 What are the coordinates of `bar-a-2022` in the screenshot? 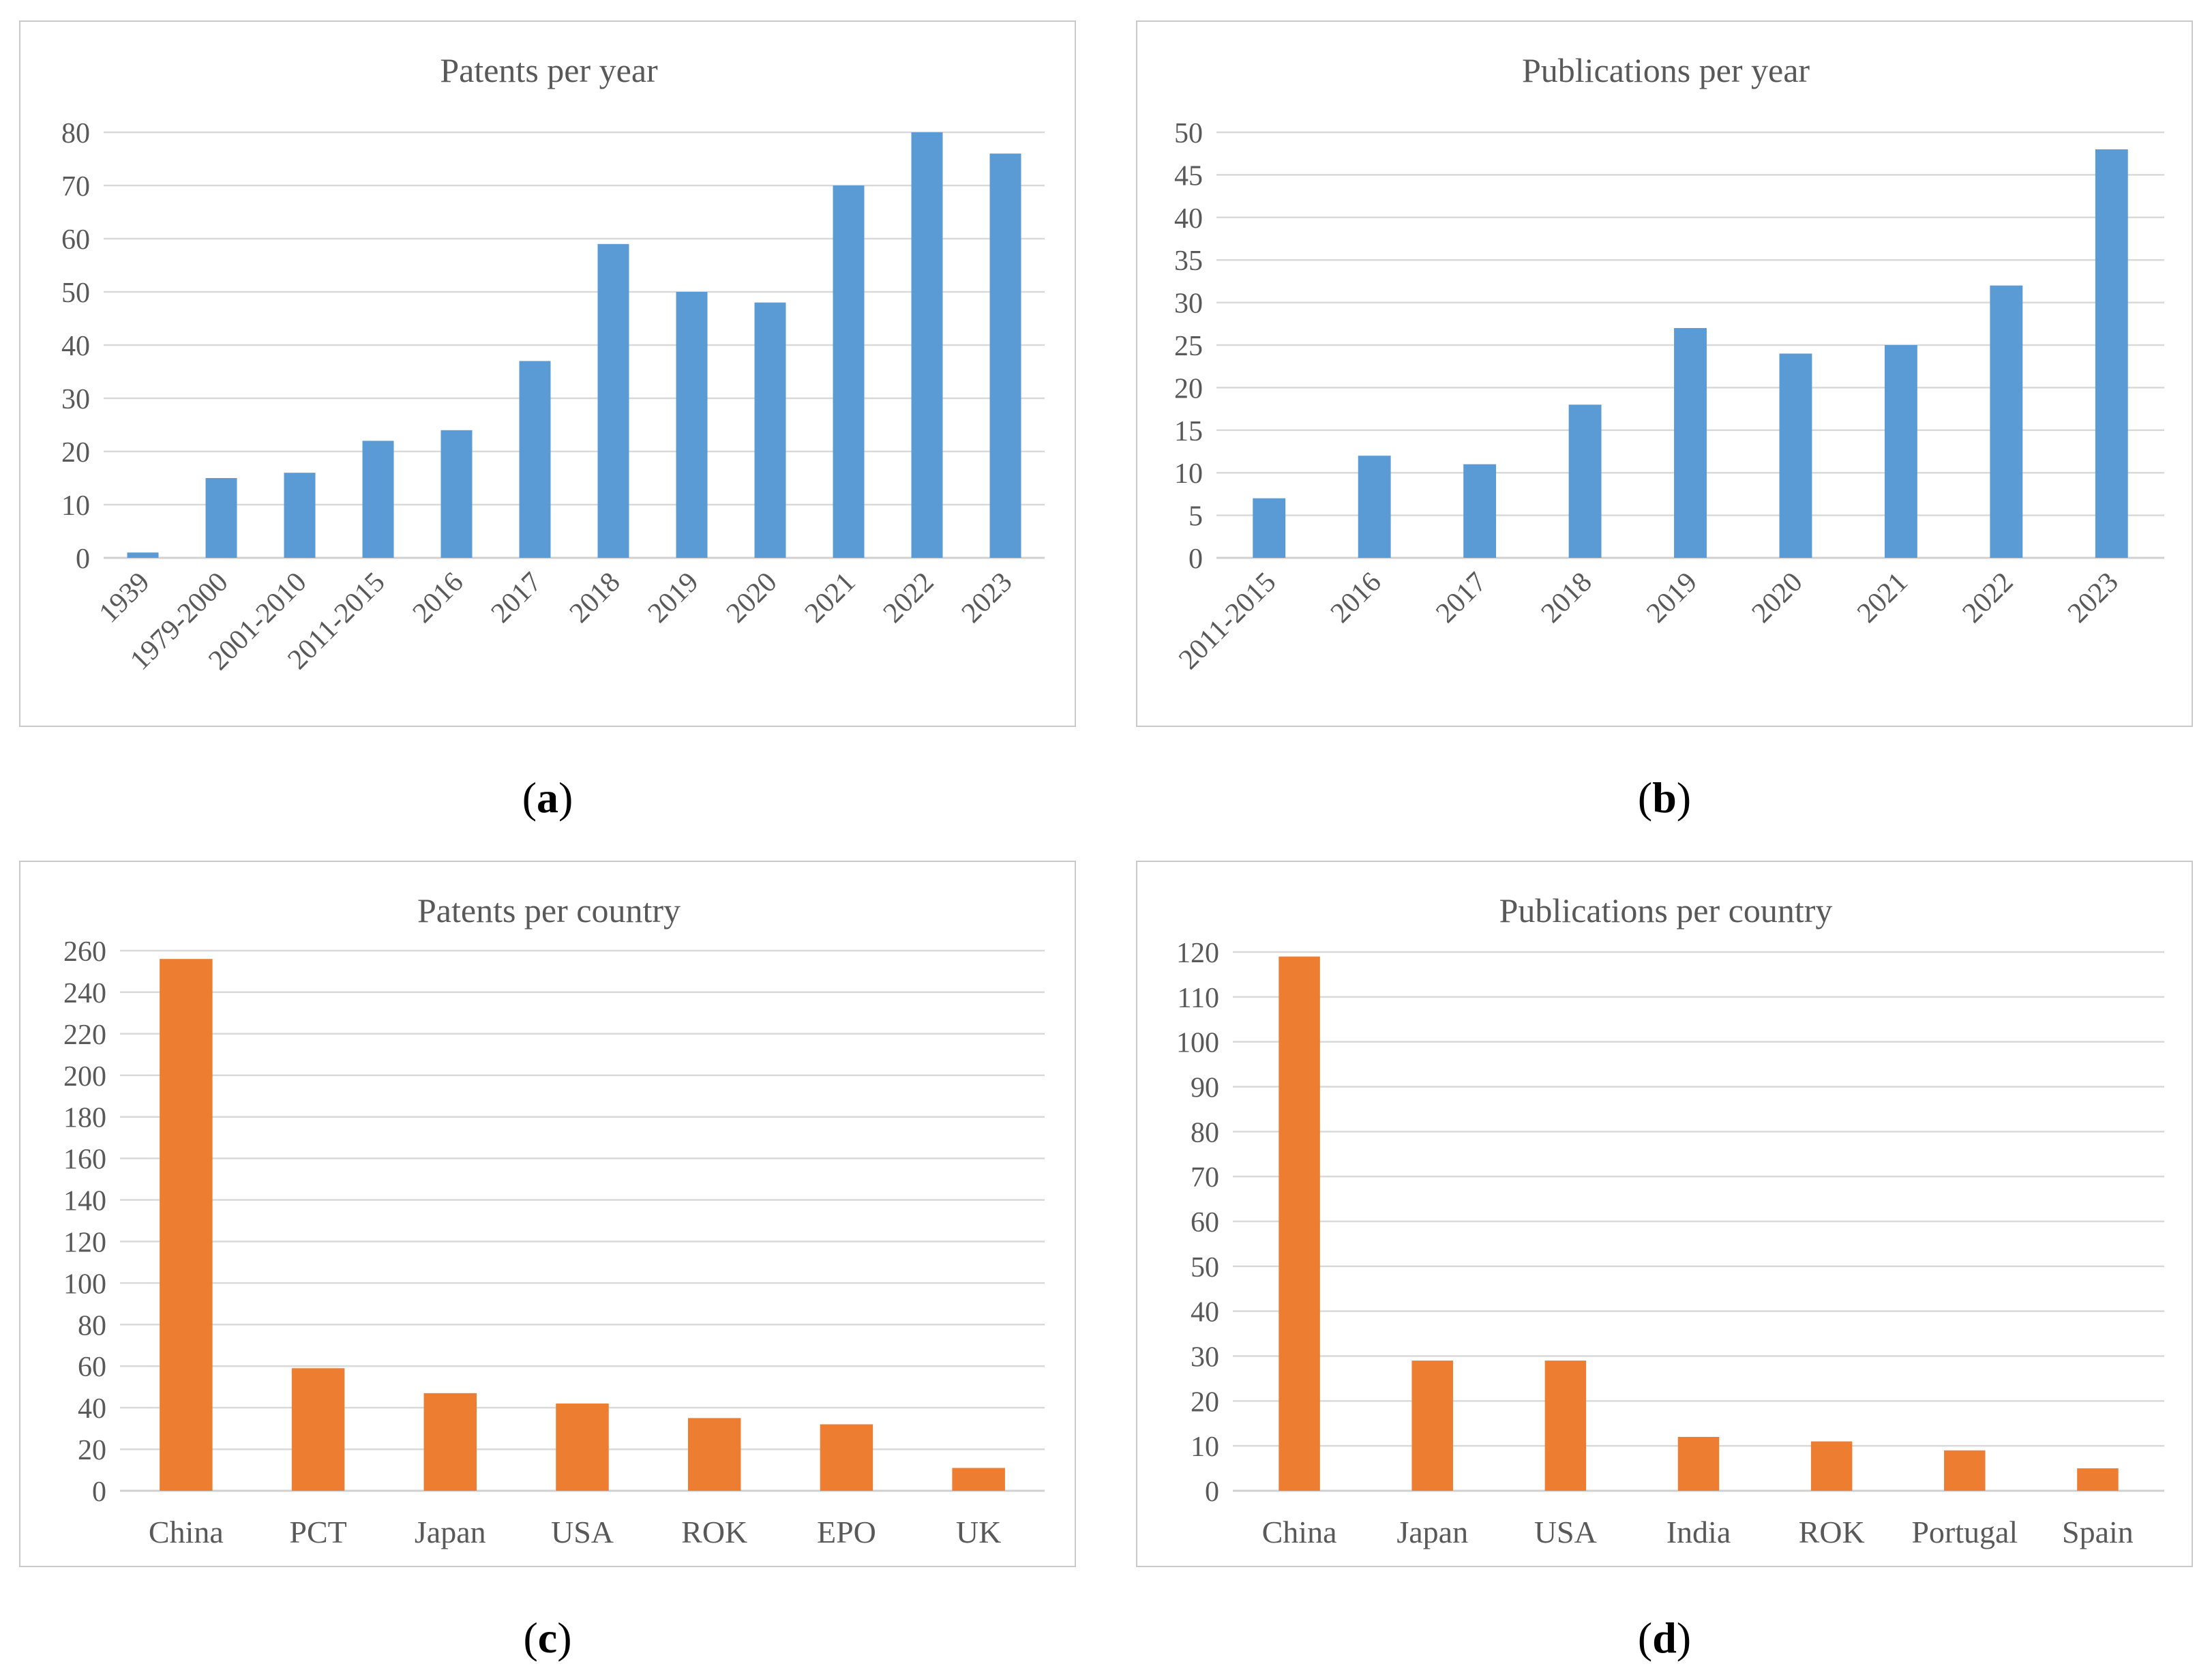 It's located at (927, 345).